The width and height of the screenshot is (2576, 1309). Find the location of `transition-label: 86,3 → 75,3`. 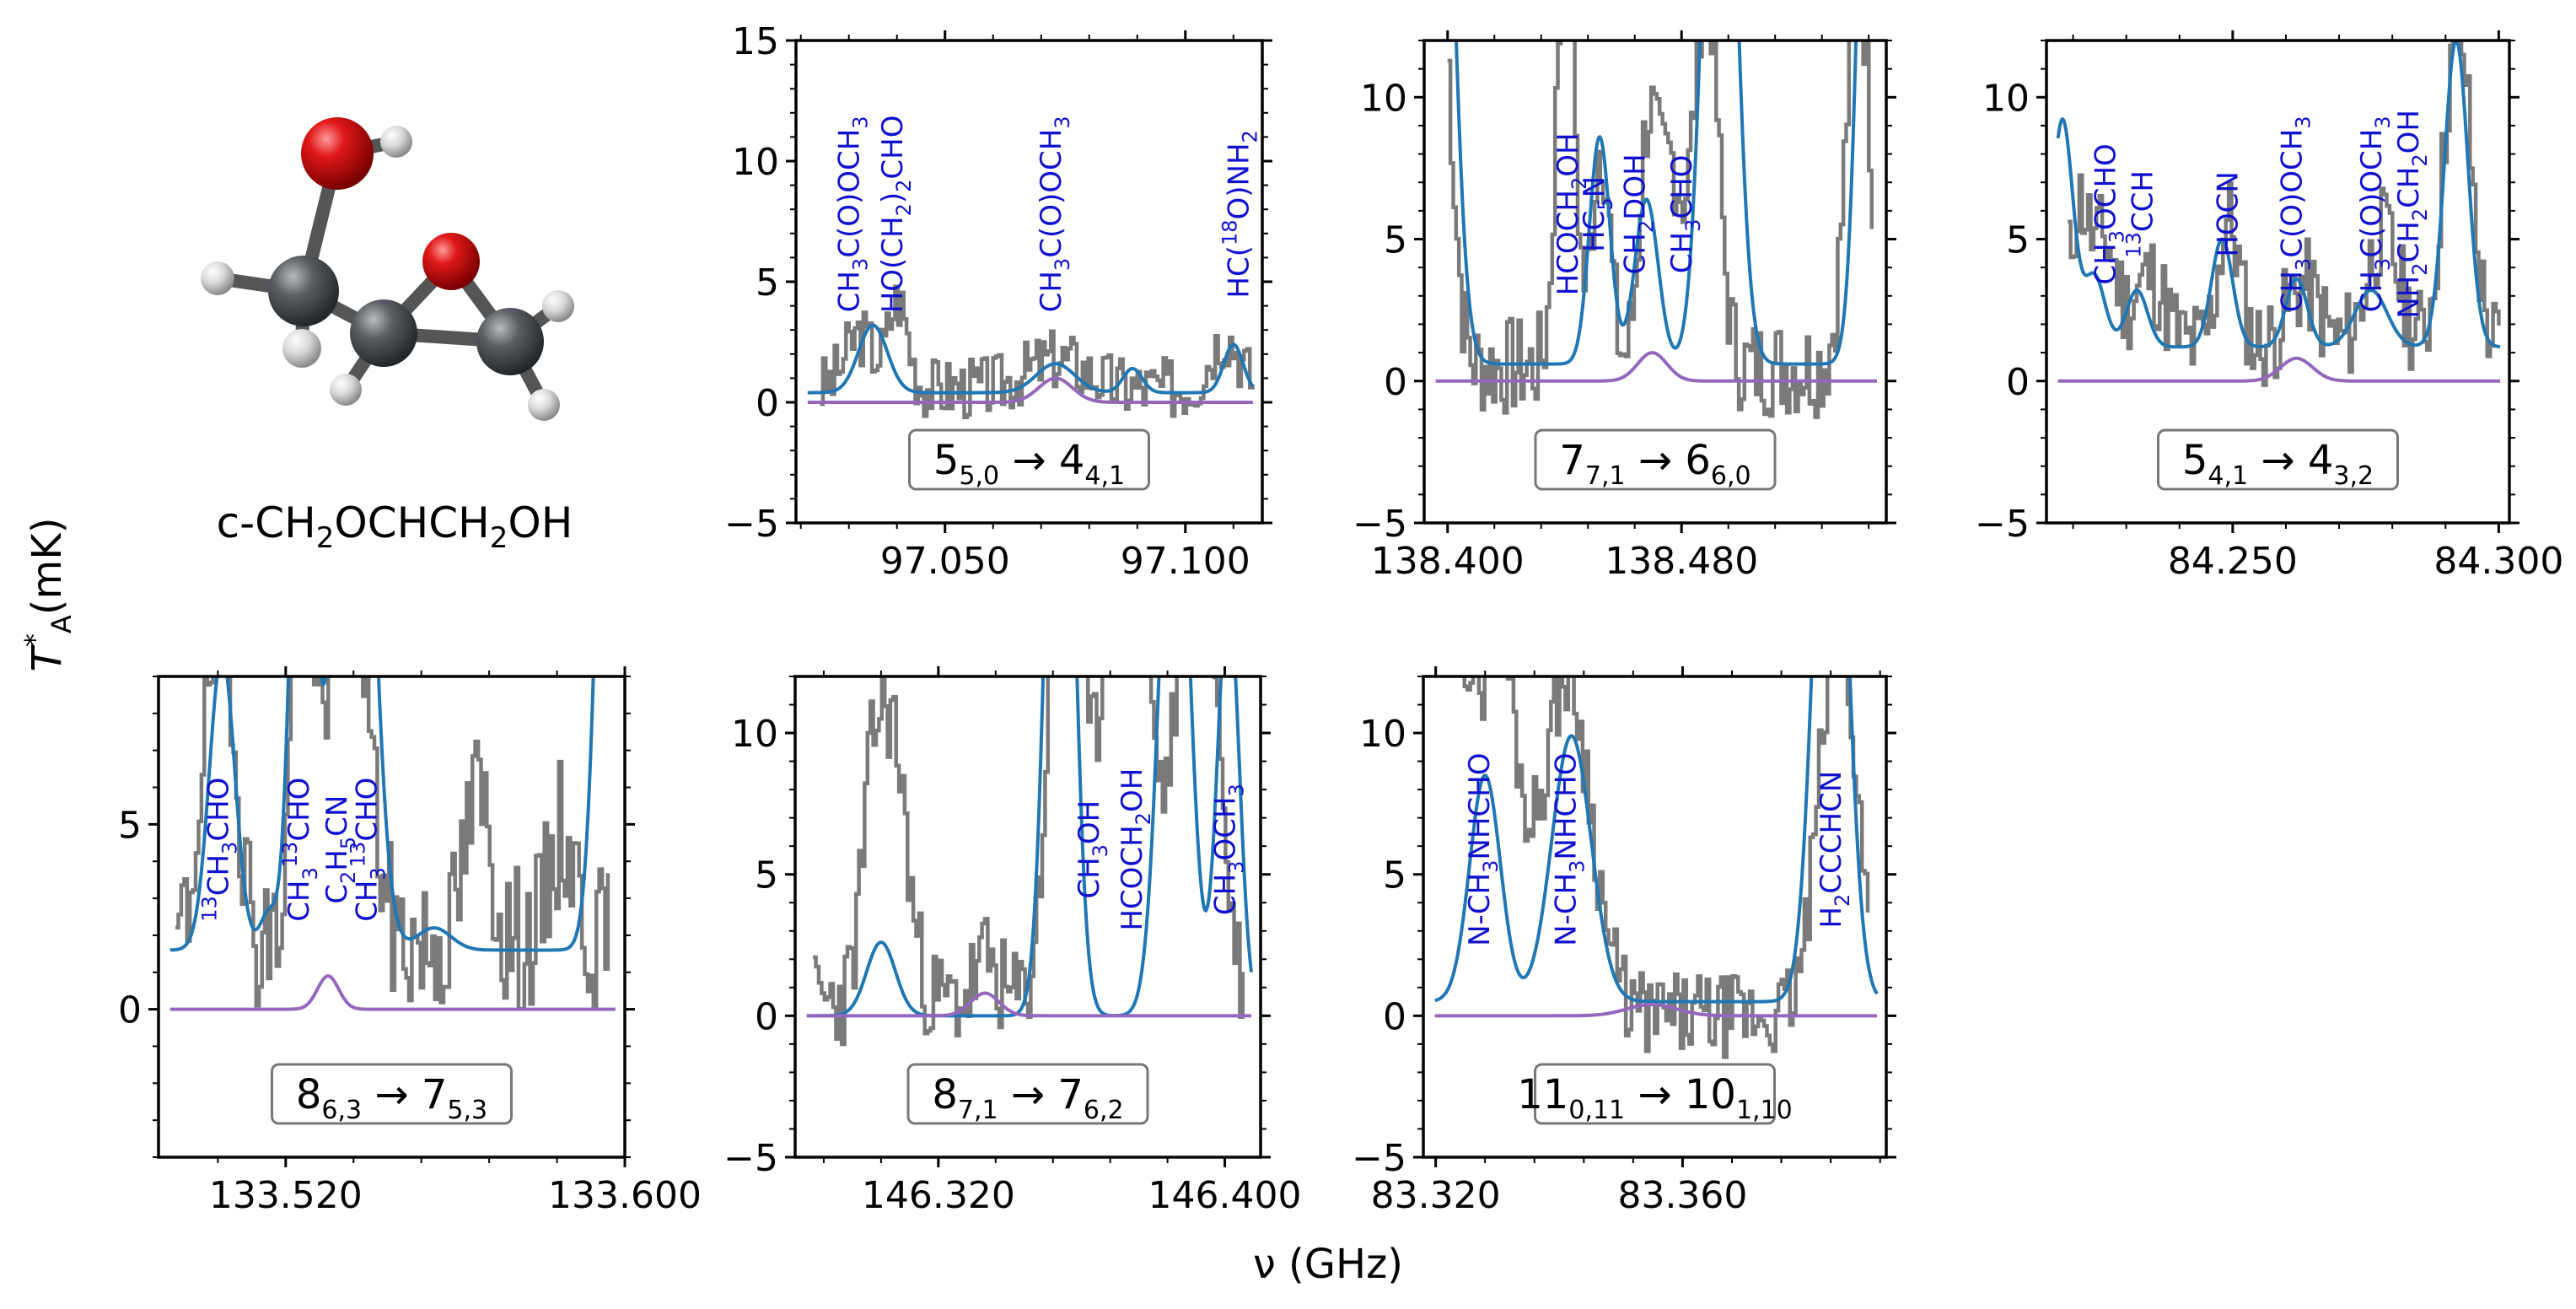

transition-label: 86,3 → 75,3 is located at coordinates (392, 1094).